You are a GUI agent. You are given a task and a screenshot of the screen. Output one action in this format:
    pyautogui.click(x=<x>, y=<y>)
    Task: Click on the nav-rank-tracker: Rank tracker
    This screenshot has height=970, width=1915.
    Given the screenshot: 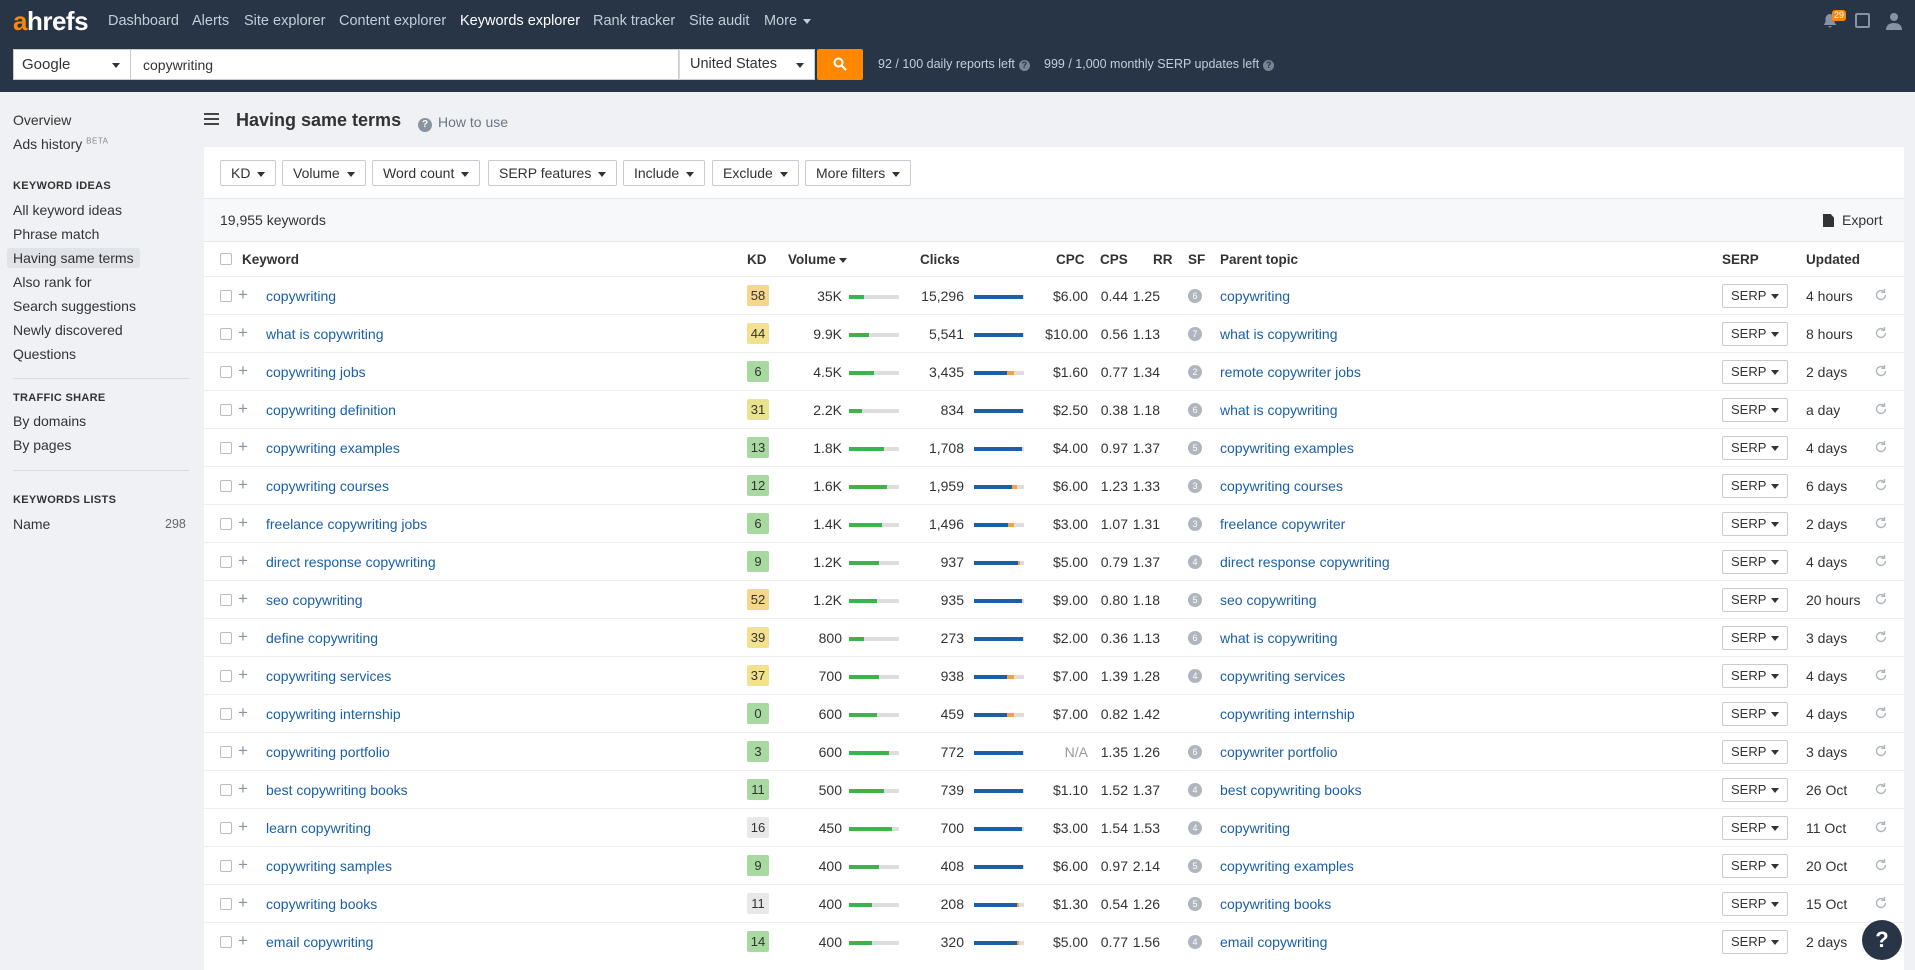 What is the action you would take?
    pyautogui.click(x=634, y=21)
    